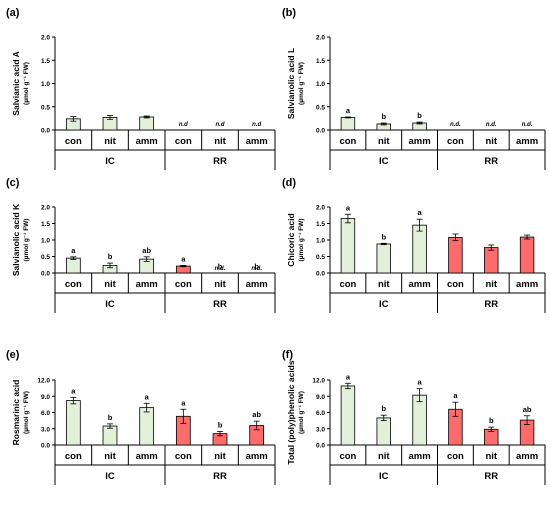 The width and height of the screenshot is (550, 522). Describe the element at coordinates (320, 397) in the screenshot. I see `y-tick-label: 9.0` at that location.